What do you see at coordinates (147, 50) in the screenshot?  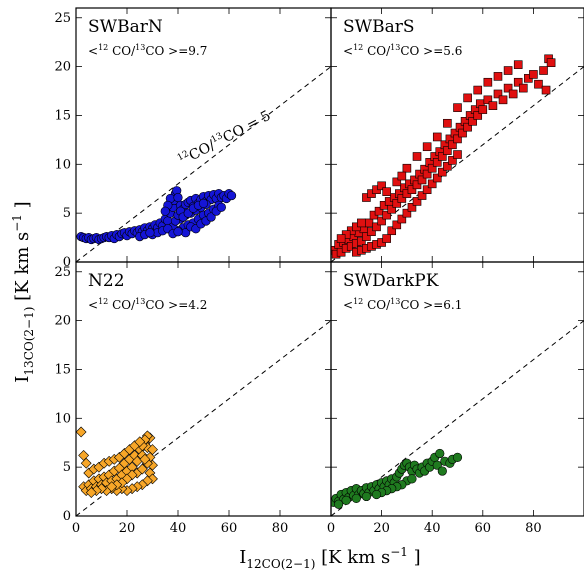 I see `panel-ratio-label: <12 CO/13CO >=9.7` at bounding box center [147, 50].